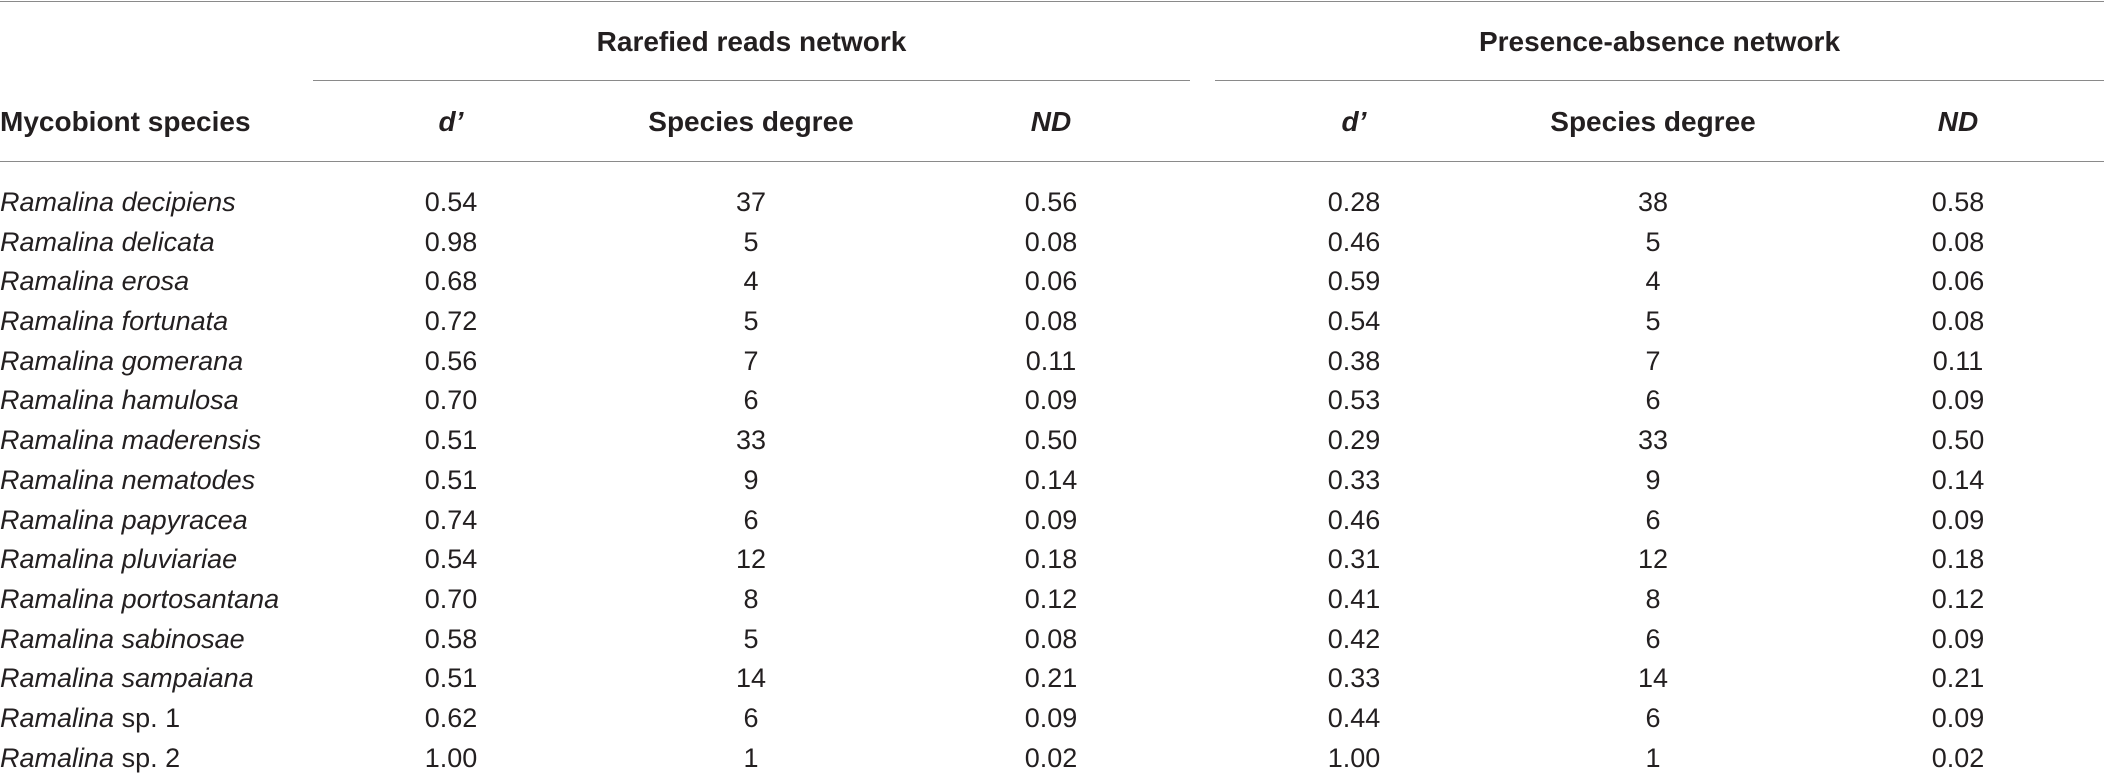  I want to click on rarefied-d-prime-cell: 1.00, so click(451, 757).